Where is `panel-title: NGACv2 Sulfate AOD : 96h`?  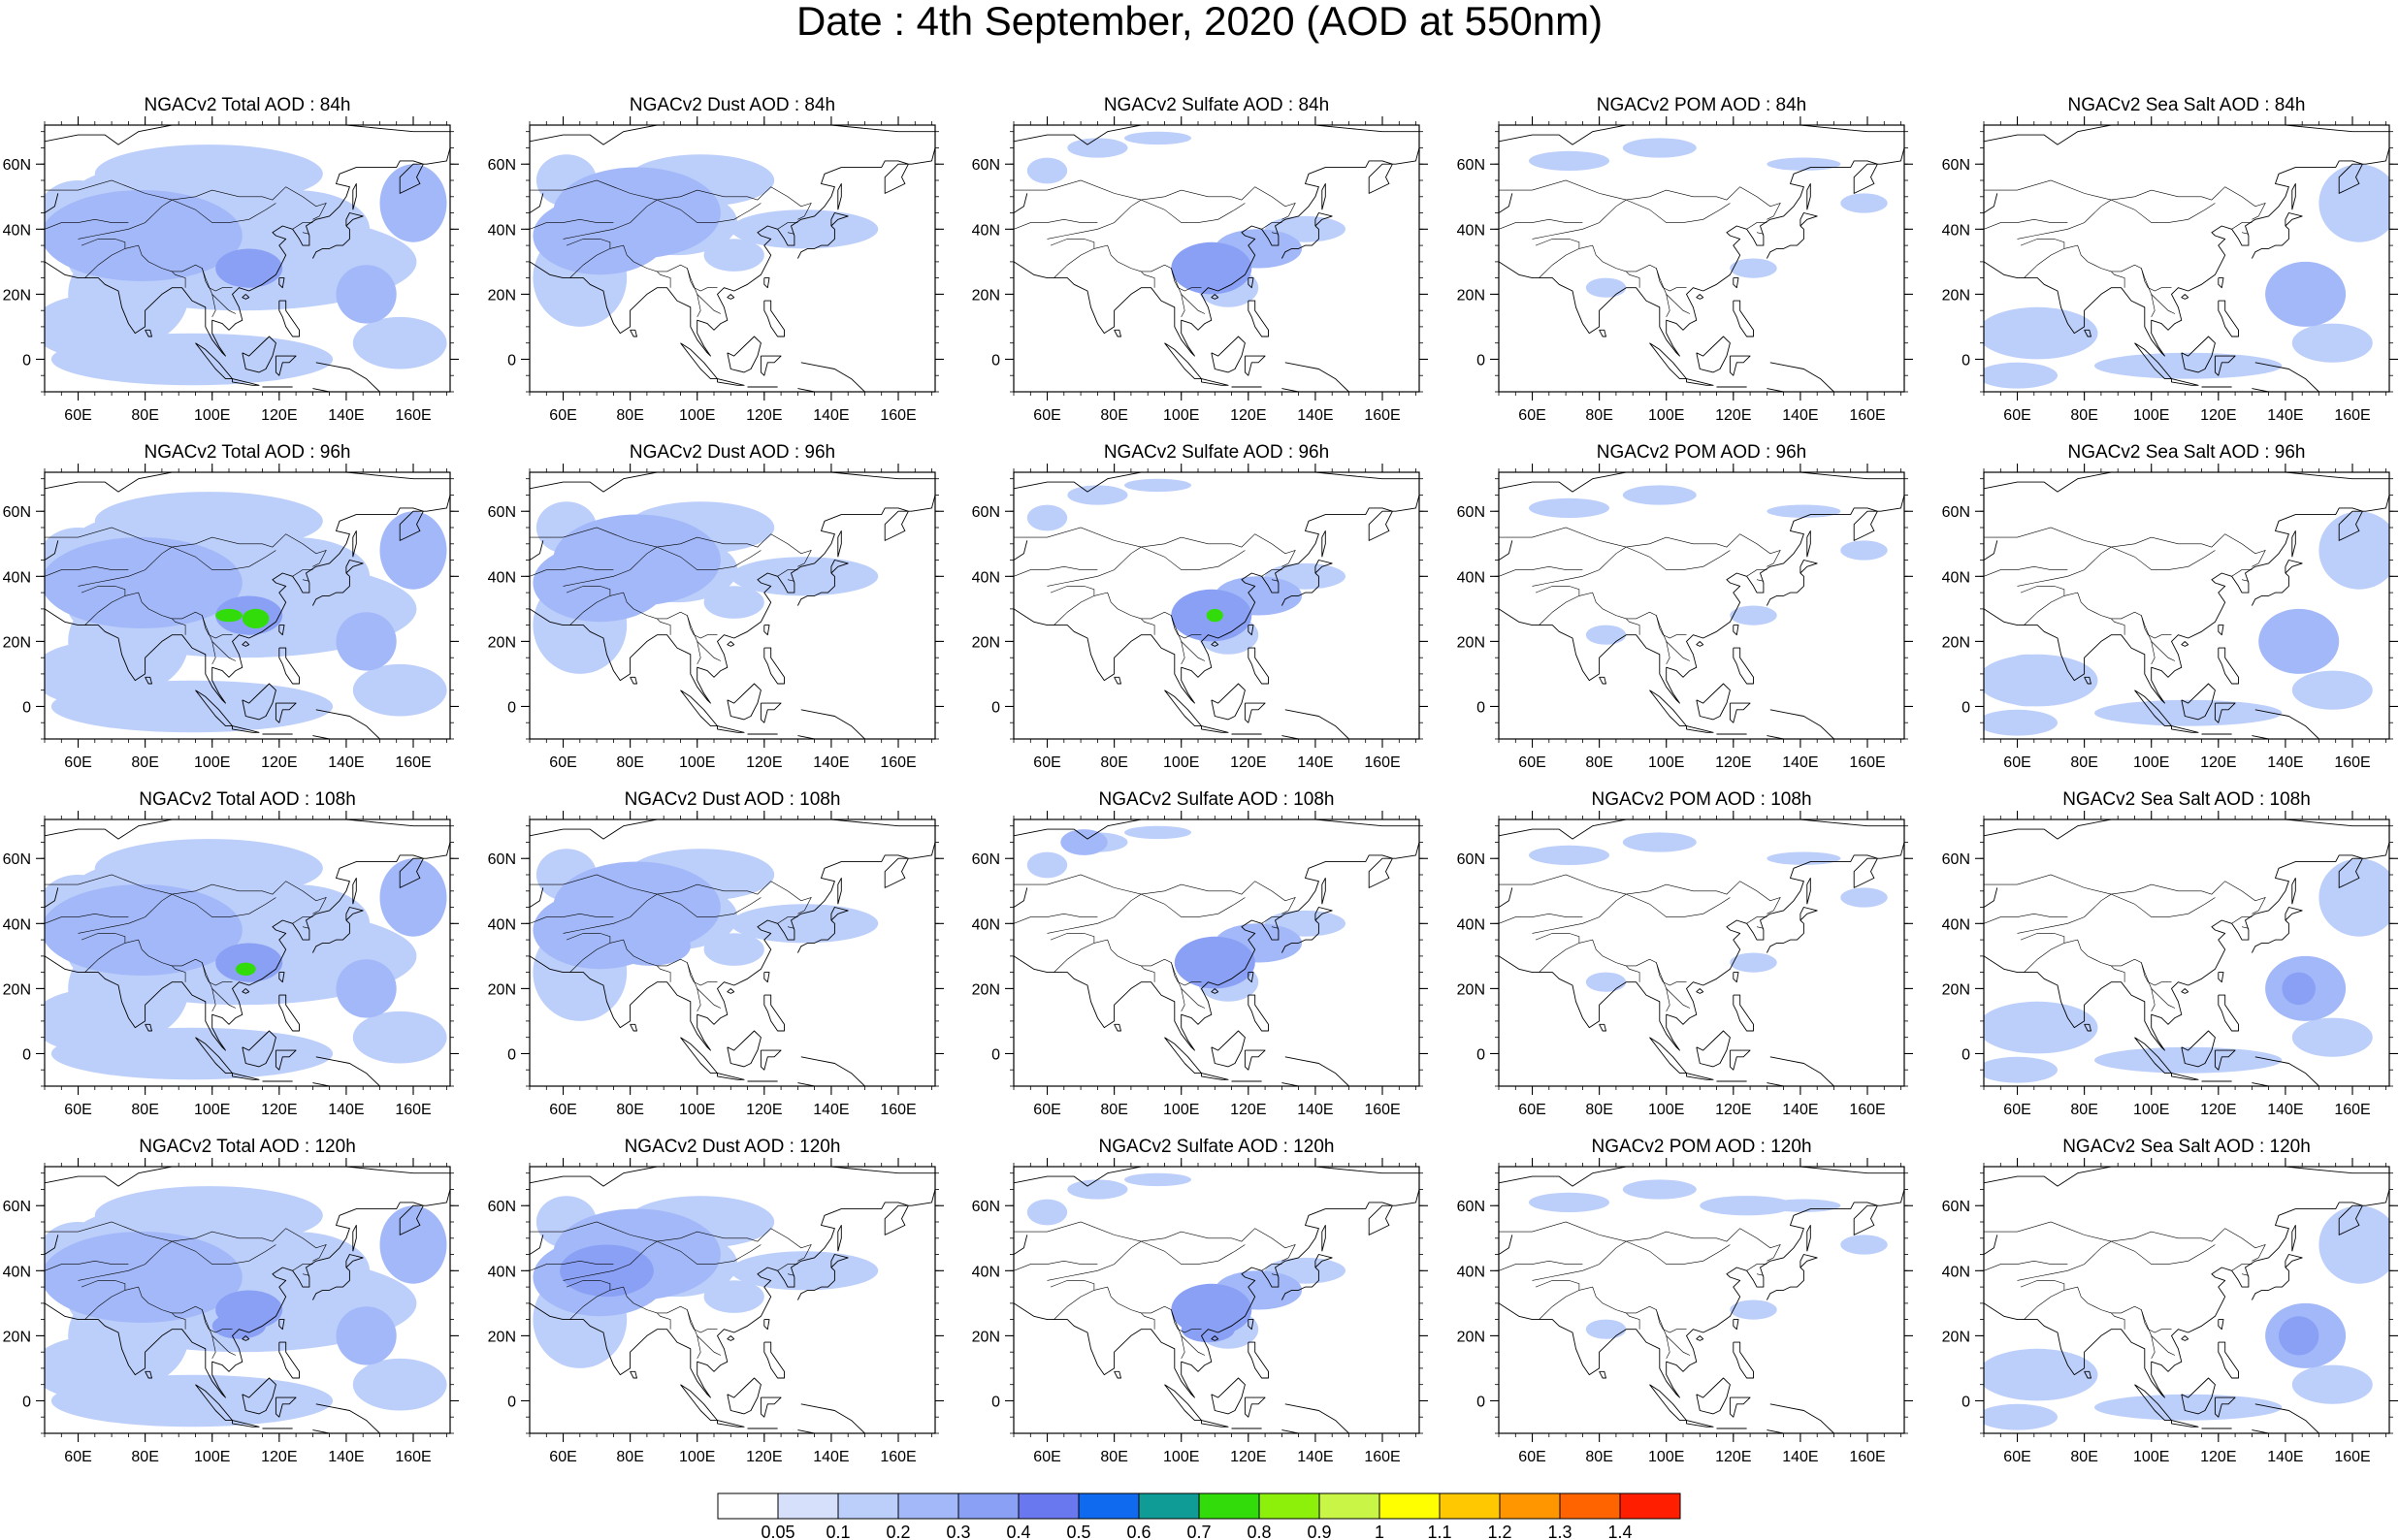 panel-title: NGACv2 Sulfate AOD : 96h is located at coordinates (1217, 452).